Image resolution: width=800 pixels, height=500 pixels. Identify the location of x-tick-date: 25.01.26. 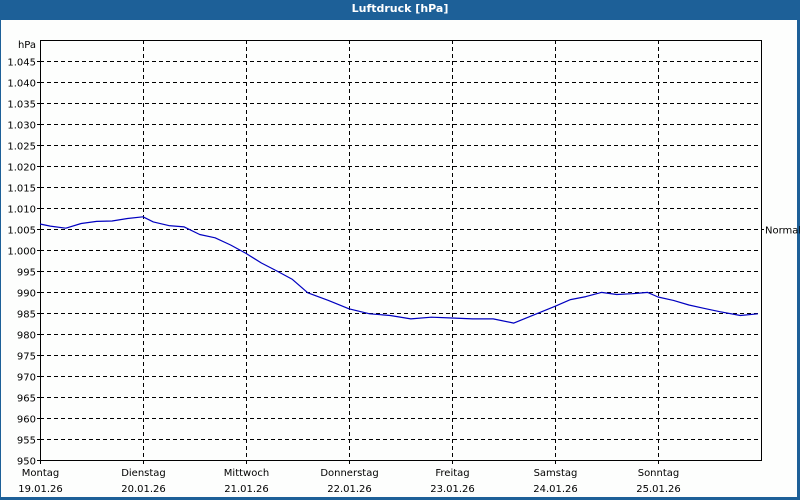
(658, 489).